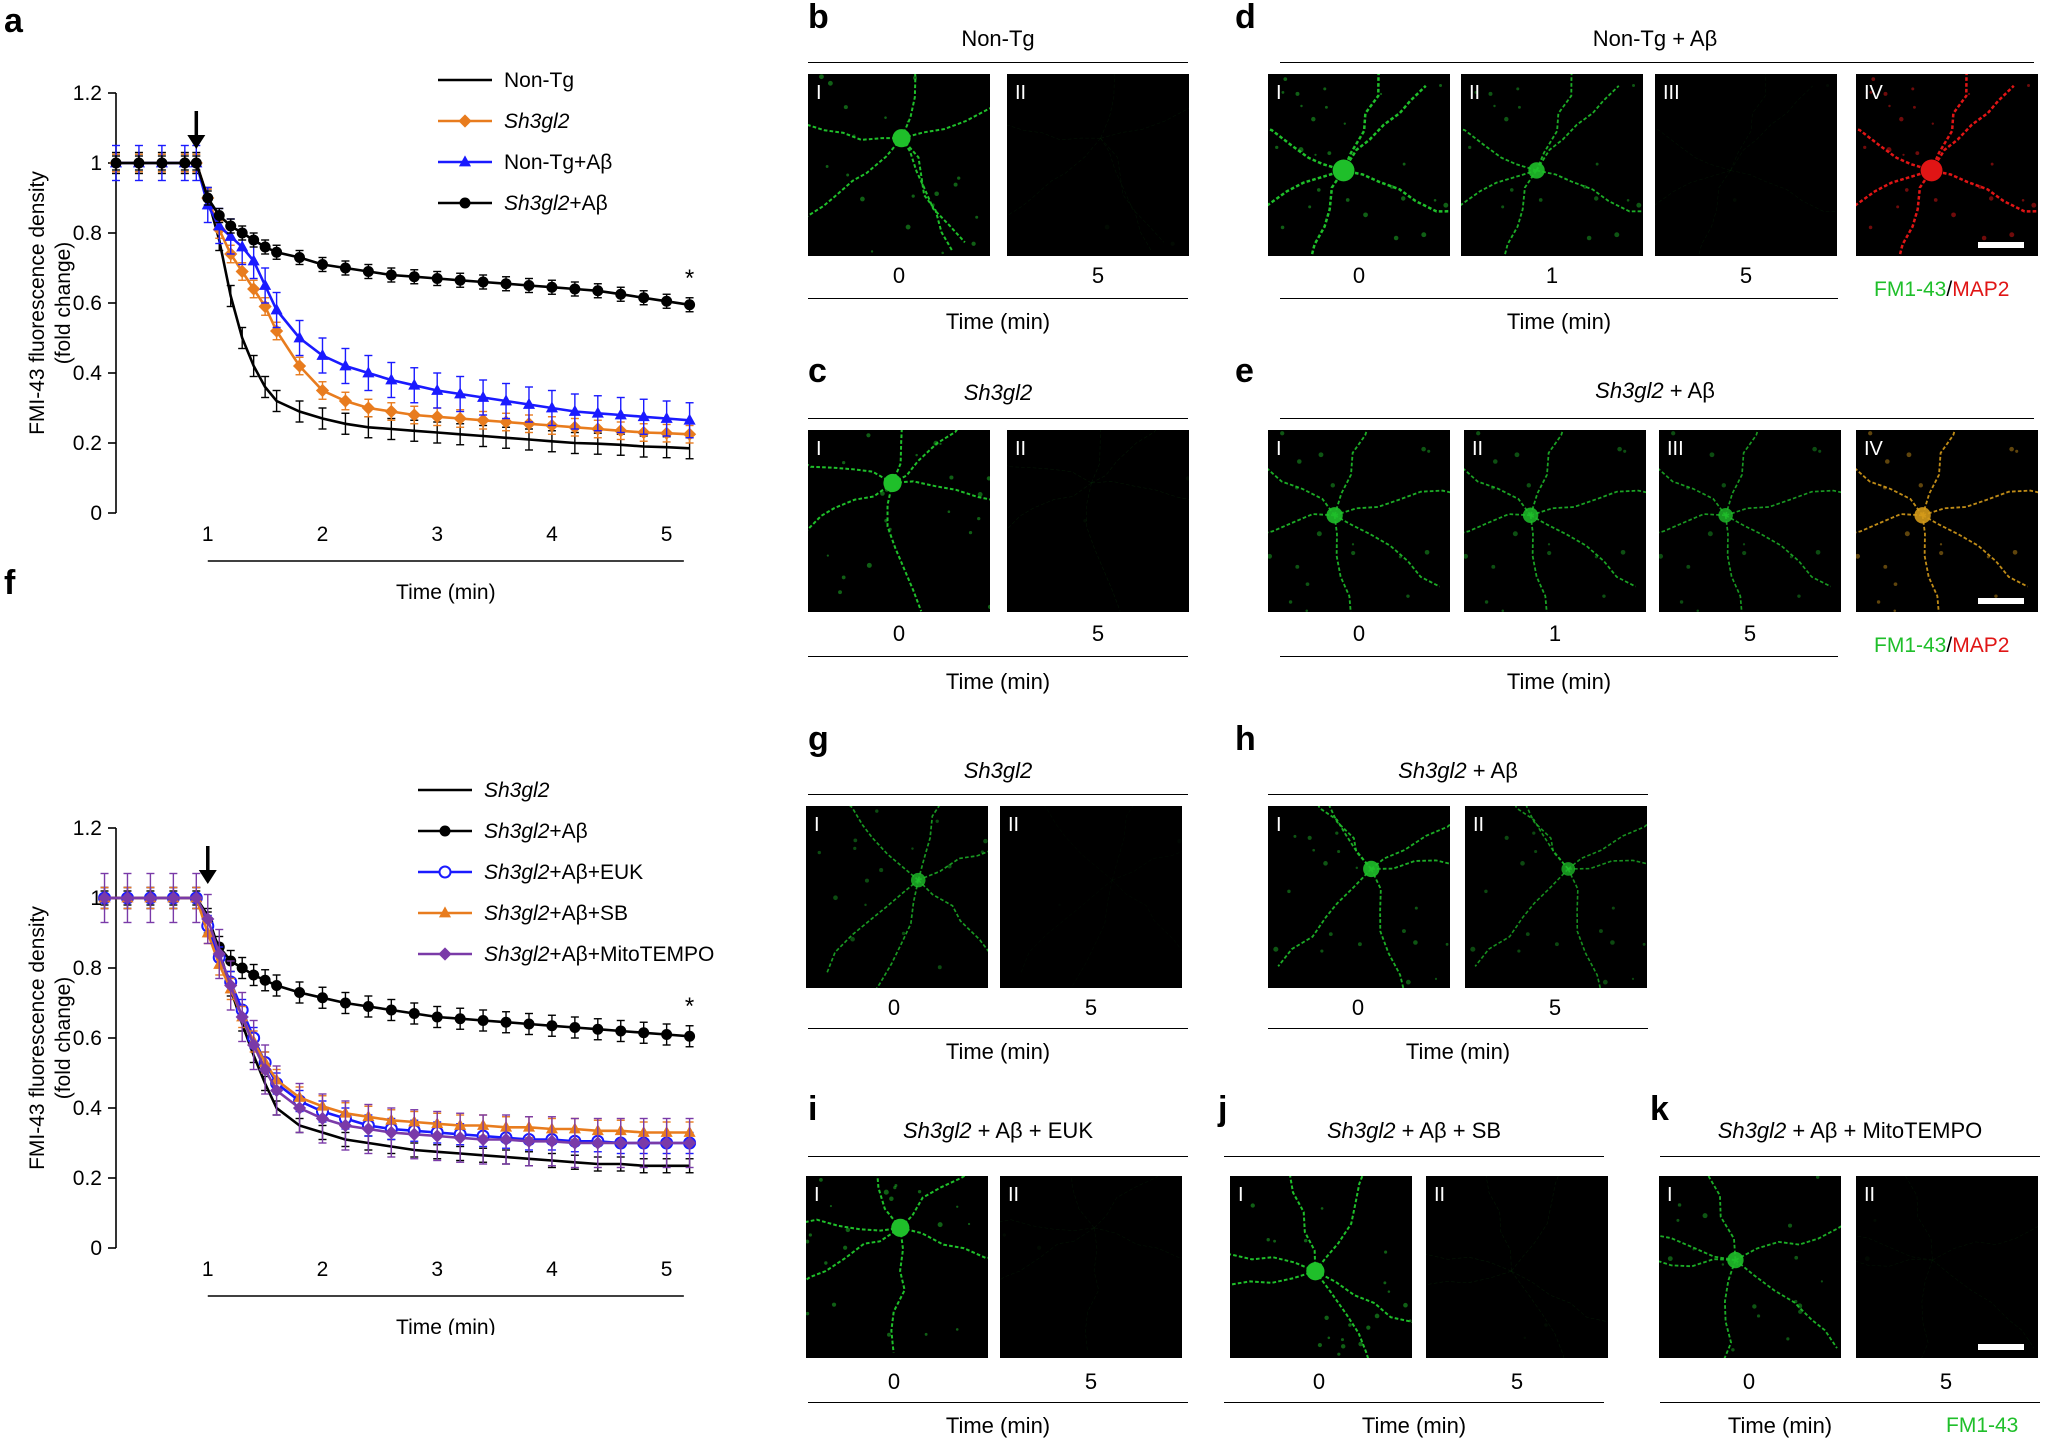 This screenshot has height=1441, width=2045. What do you see at coordinates (1091, 897) in the screenshot?
I see `micrograph-g-II: II` at bounding box center [1091, 897].